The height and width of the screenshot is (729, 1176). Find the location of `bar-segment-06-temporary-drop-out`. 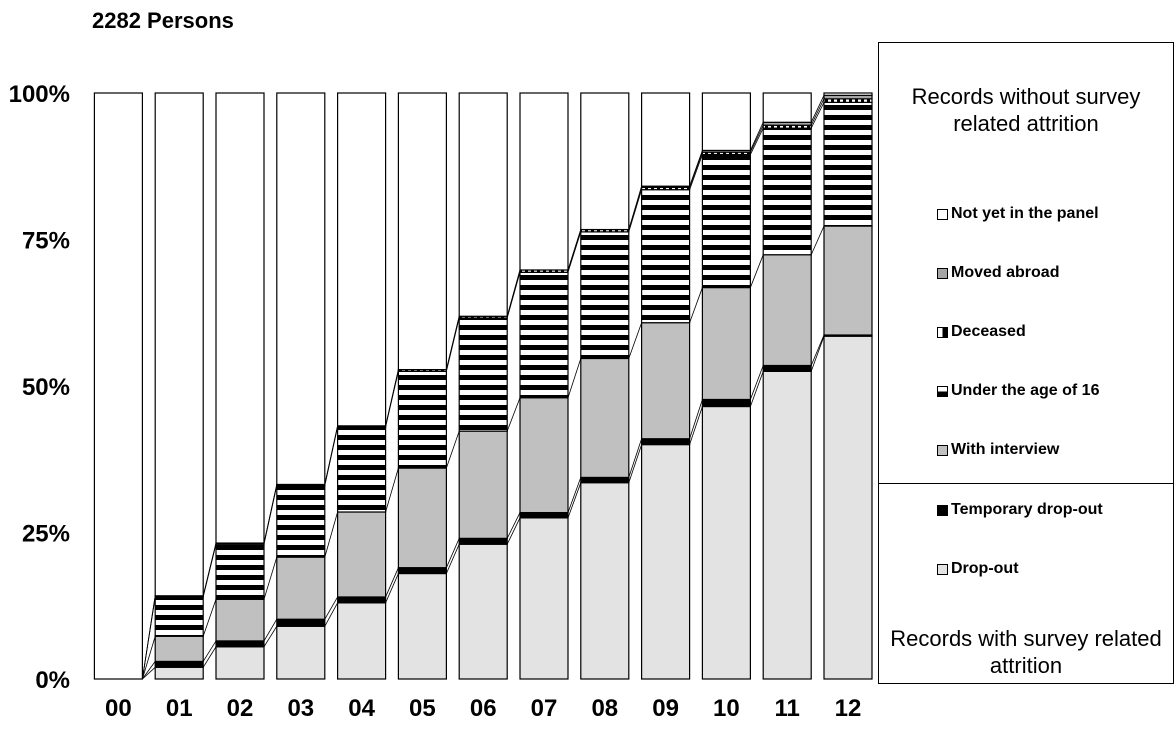

bar-segment-06-temporary-drop-out is located at coordinates (483, 541).